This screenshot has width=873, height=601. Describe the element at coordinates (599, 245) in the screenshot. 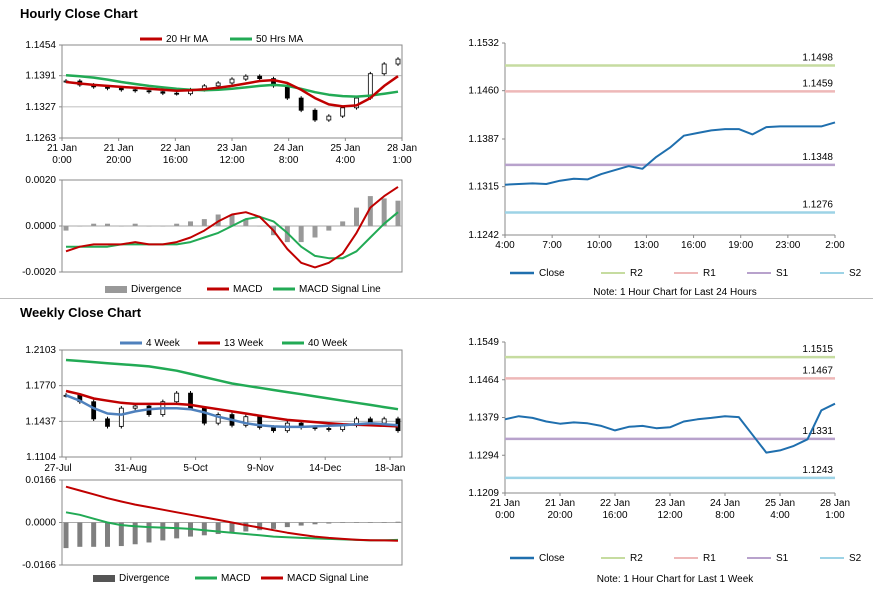

I see `hourly-pivot-xtick-label: 10:00` at that location.